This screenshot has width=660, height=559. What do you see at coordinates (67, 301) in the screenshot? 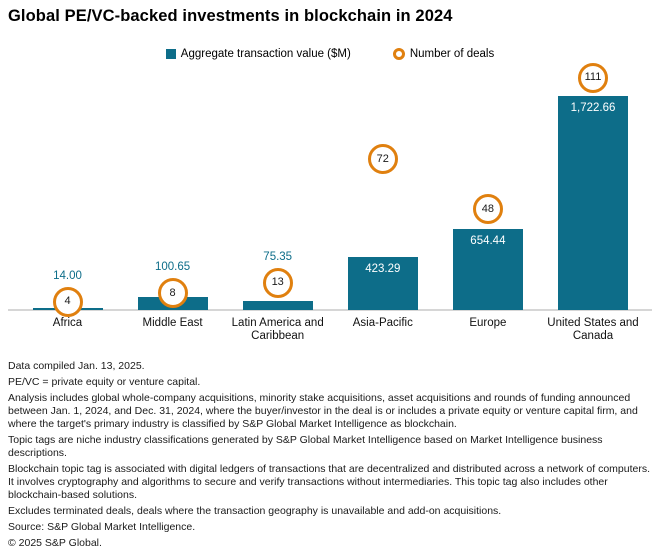
I see `deals-marker-africa: 4` at bounding box center [67, 301].